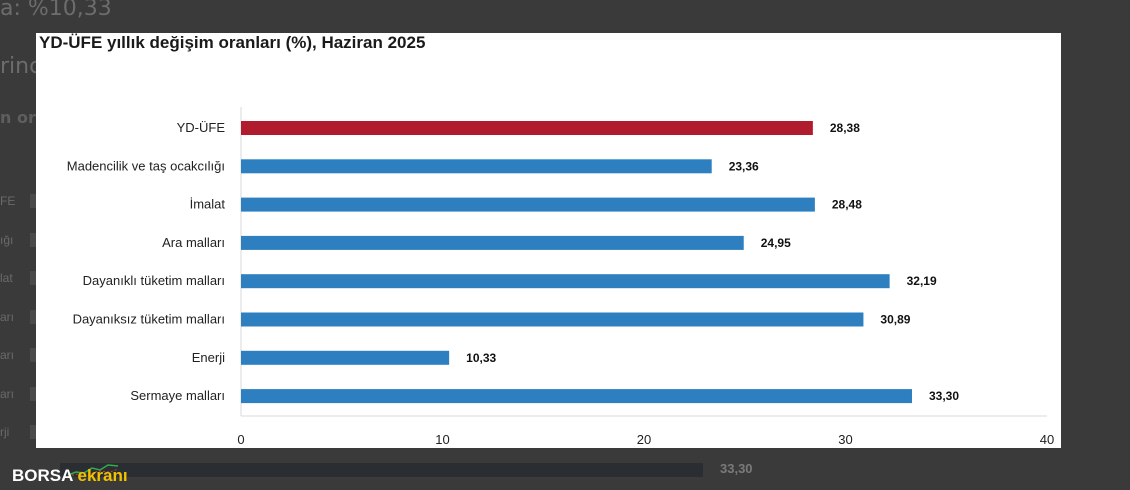 The image size is (1130, 490). What do you see at coordinates (42, 475) in the screenshot?
I see `logo-word-borsa: BORSA` at bounding box center [42, 475].